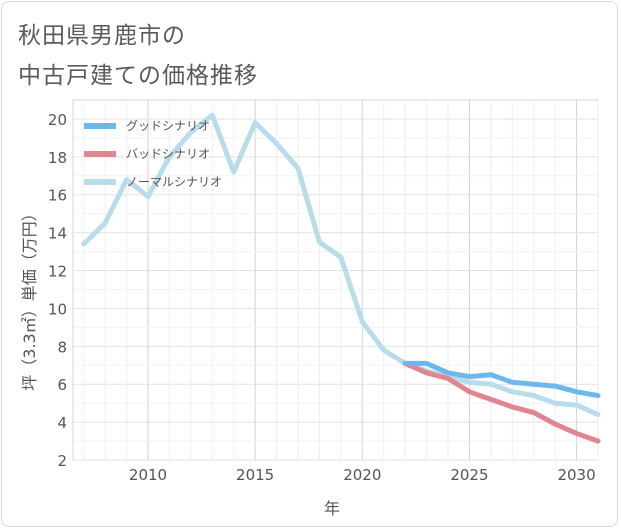 Image resolution: width=621 pixels, height=530 pixels. What do you see at coordinates (168, 154) in the screenshot?
I see `legend-label: バッドシナリオ` at bounding box center [168, 154].